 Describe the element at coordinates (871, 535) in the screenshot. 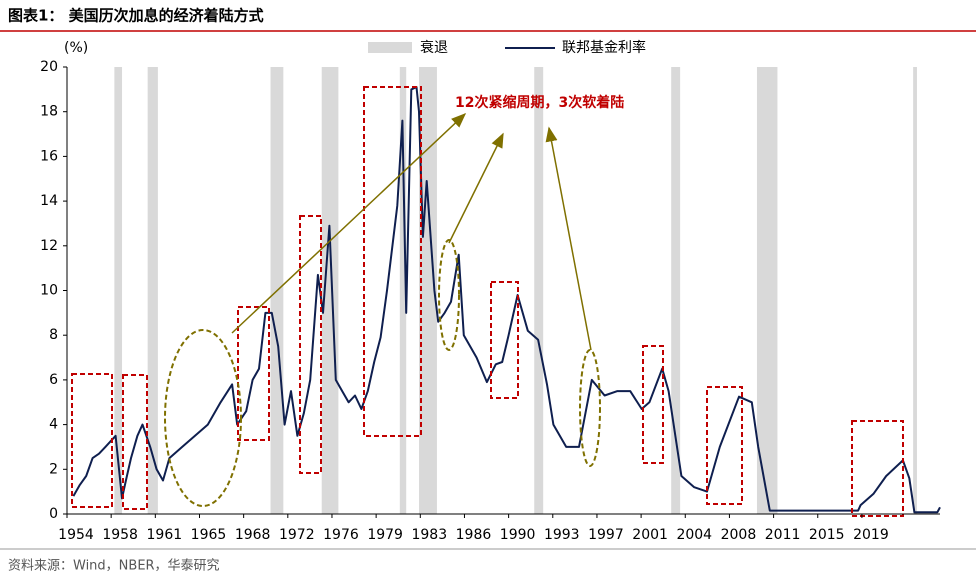

I see `x-tick-label: 2019` at that location.